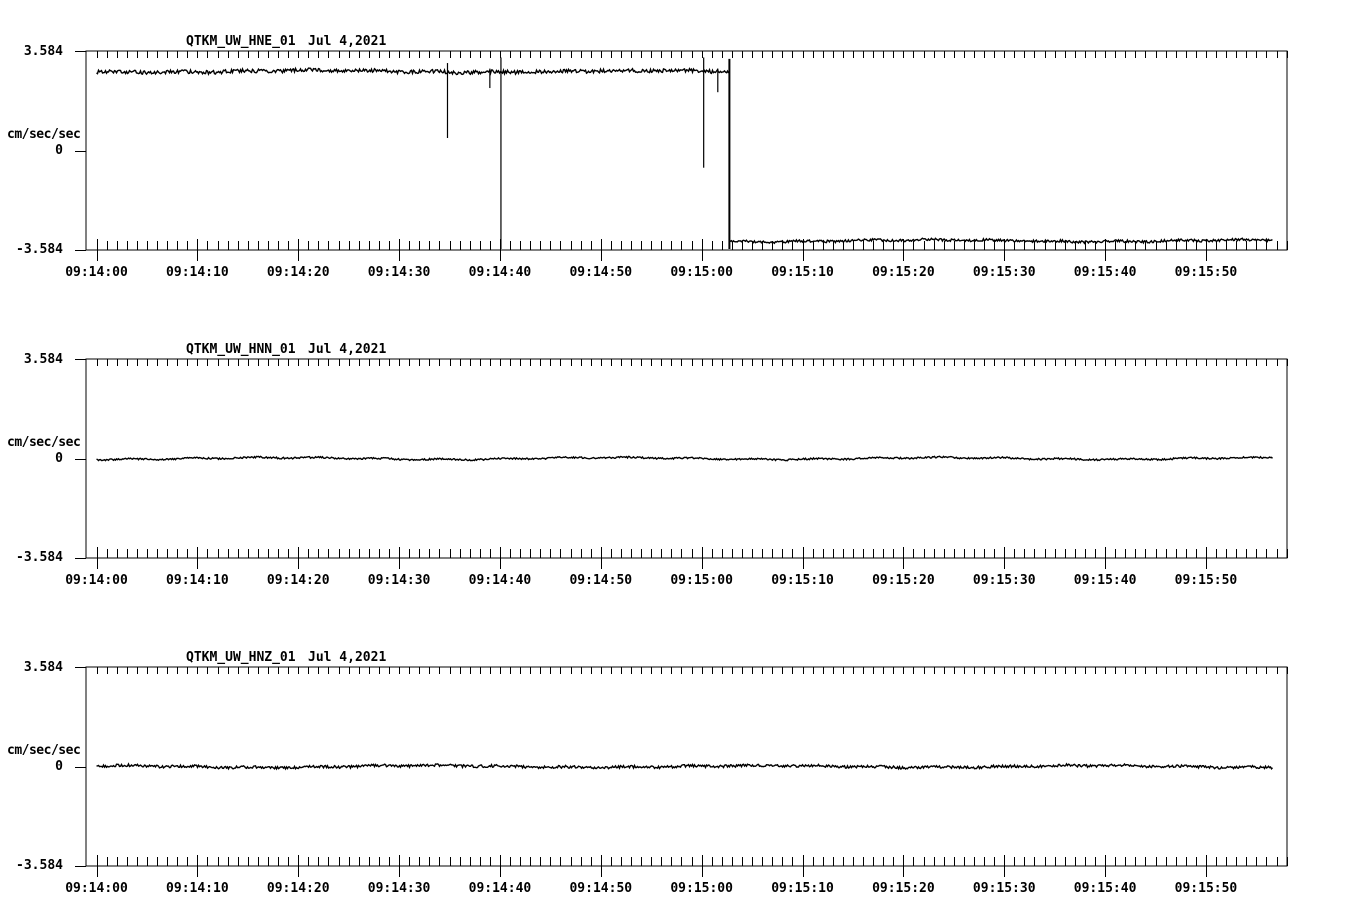 The height and width of the screenshot is (924, 1358). I want to click on chart-title: QTKM_UW_HNZ_01, so click(241, 657).